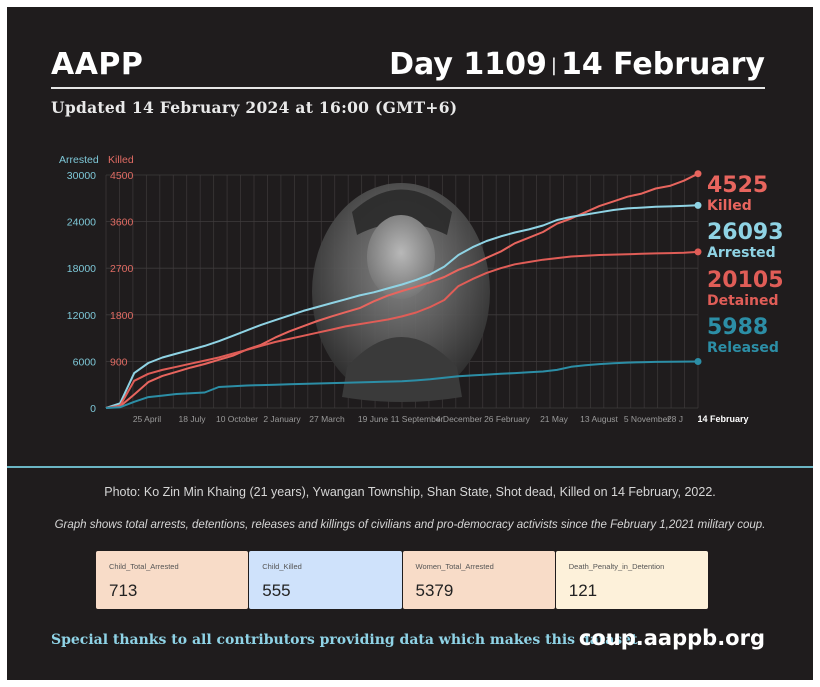 The image size is (820, 687). What do you see at coordinates (123, 590) in the screenshot?
I see `kpi-value: 713` at bounding box center [123, 590].